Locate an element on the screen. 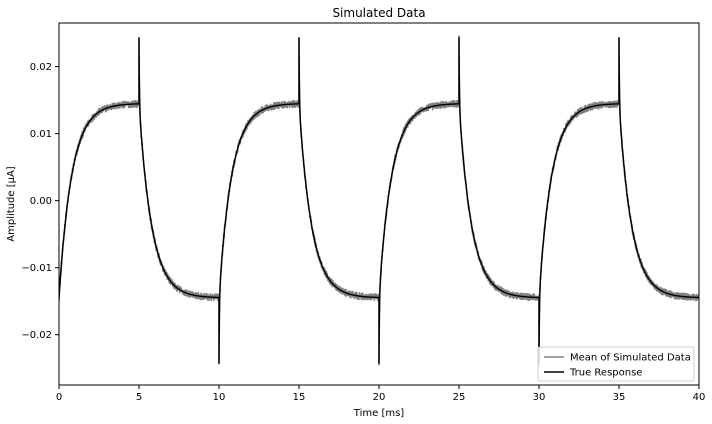  x-axis: 0 5 10 15 20 25 30 35 40 is located at coordinates (381, 394).